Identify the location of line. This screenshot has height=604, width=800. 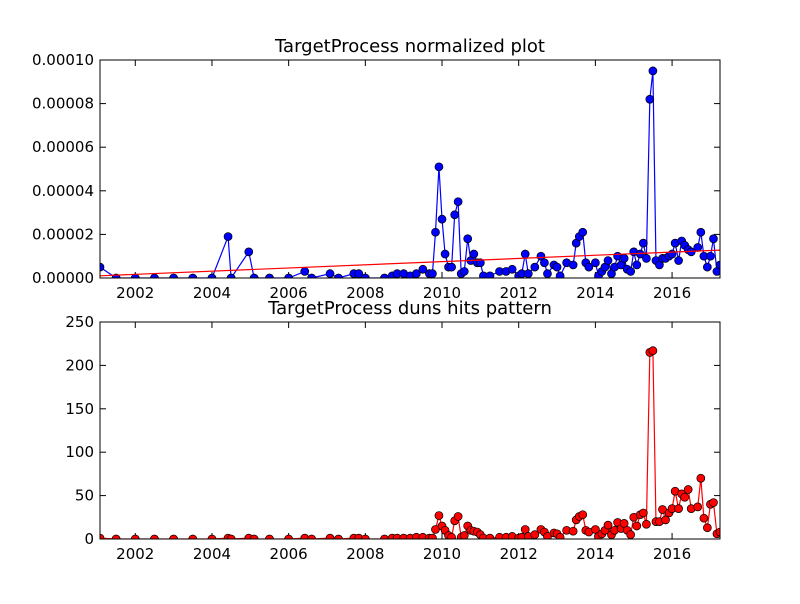
(410, 263).